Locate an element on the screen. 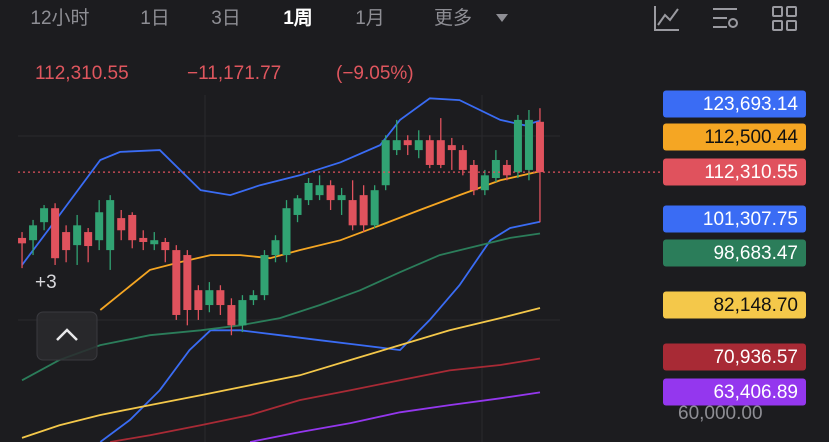  dropdown-arrow is located at coordinates (502, 18).